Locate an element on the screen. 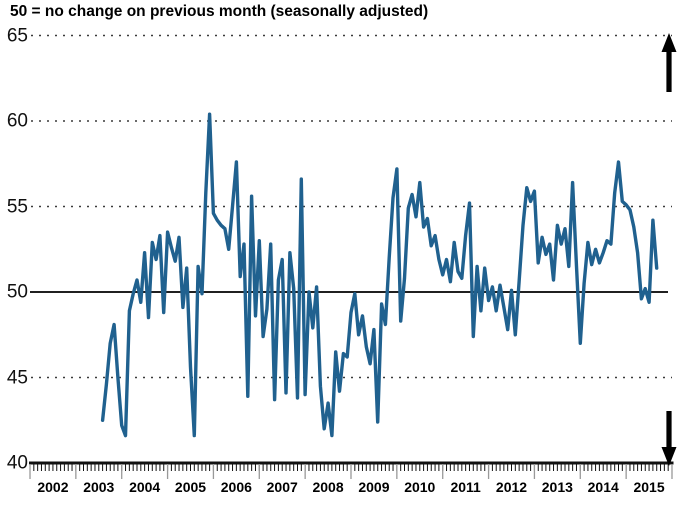 Image resolution: width=680 pixels, height=506 pixels. y-axis-label: 40 is located at coordinates (17, 463).